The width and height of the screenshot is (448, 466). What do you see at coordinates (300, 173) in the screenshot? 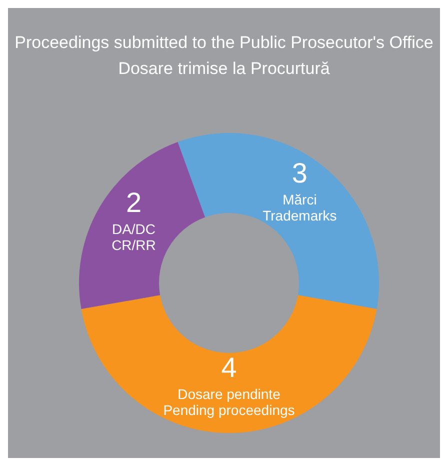
I see `data-label: 3` at bounding box center [300, 173].